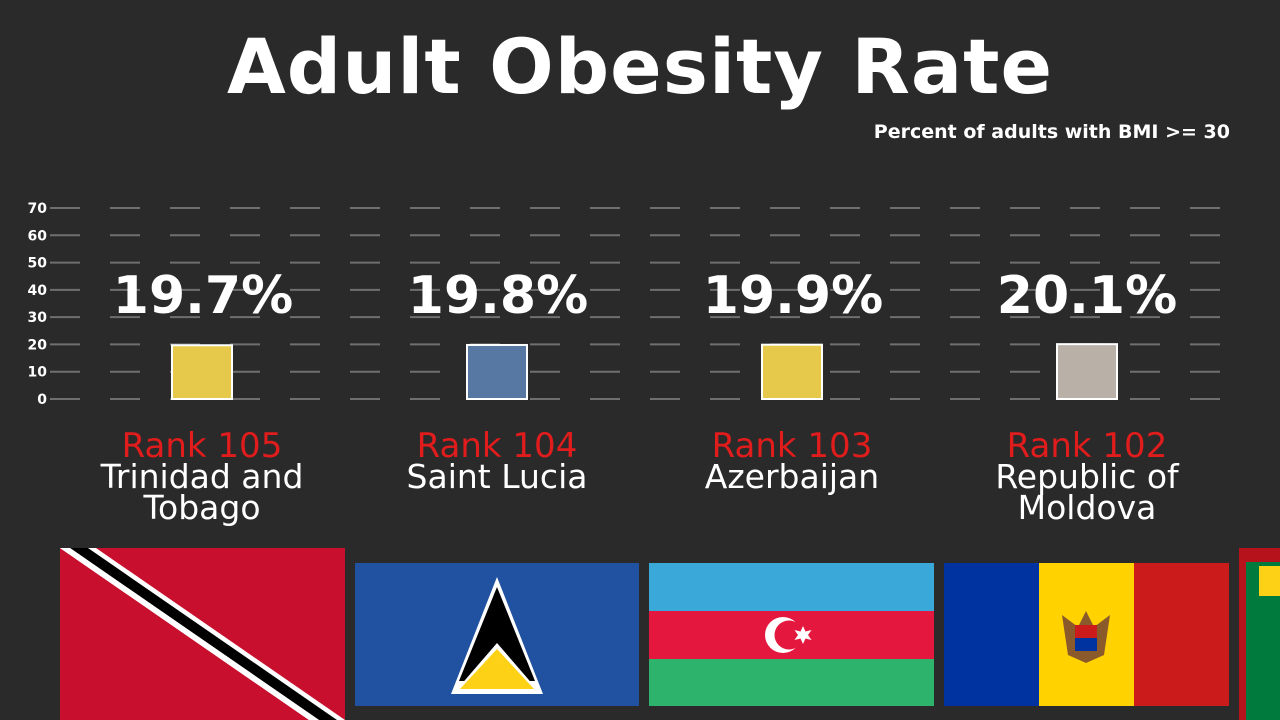 Image resolution: width=1280 pixels, height=720 pixels. What do you see at coordinates (1086, 634) in the screenshot?
I see `moldova-flag` at bounding box center [1086, 634].